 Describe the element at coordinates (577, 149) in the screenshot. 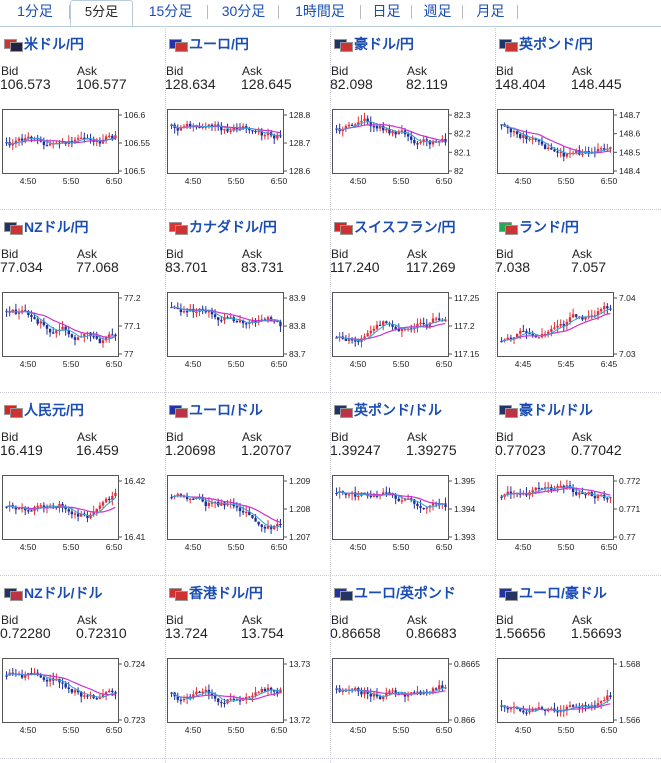

I see `mini-candlestick-chart: 148.7 148.6 148.5 148.4 4:50 5:50 6:50` at that location.